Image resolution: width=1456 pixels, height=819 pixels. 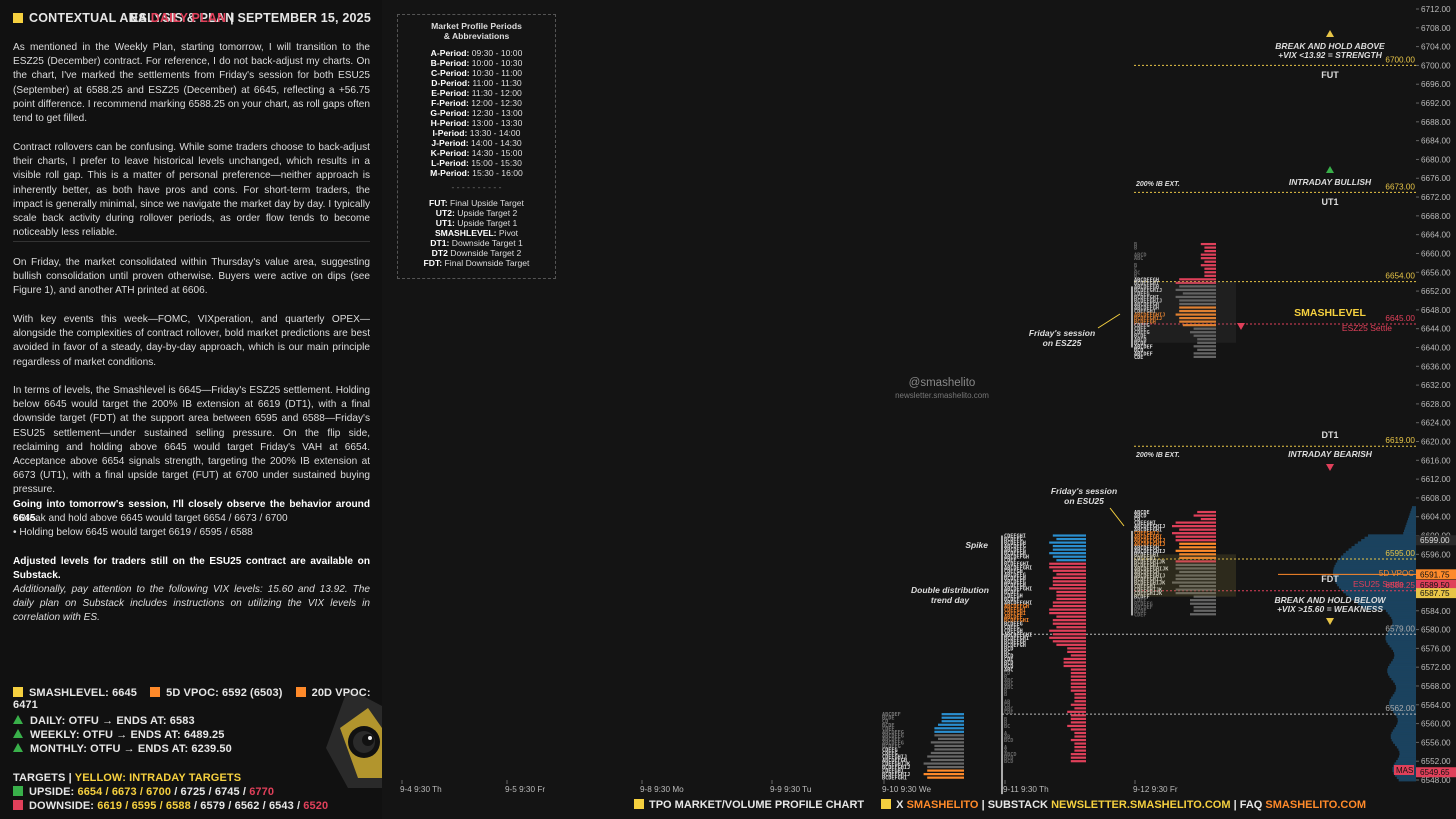 What do you see at coordinates (1146, 573) in the screenshot?
I see `esu25-tpo-letters: ABCDEFGH` at bounding box center [1146, 573].